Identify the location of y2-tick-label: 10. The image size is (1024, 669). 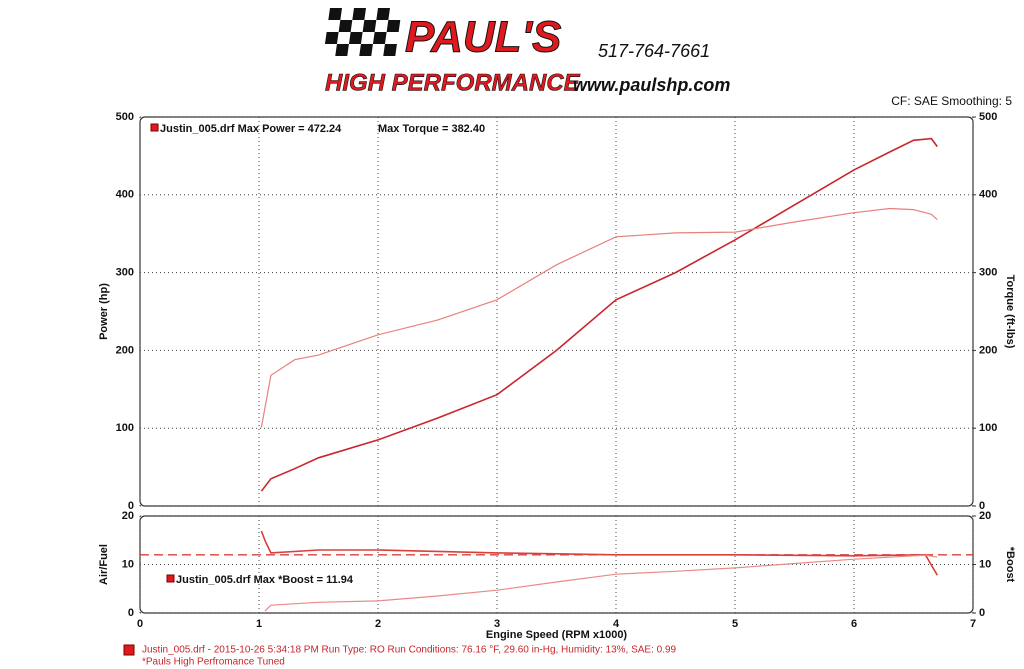
(985, 564).